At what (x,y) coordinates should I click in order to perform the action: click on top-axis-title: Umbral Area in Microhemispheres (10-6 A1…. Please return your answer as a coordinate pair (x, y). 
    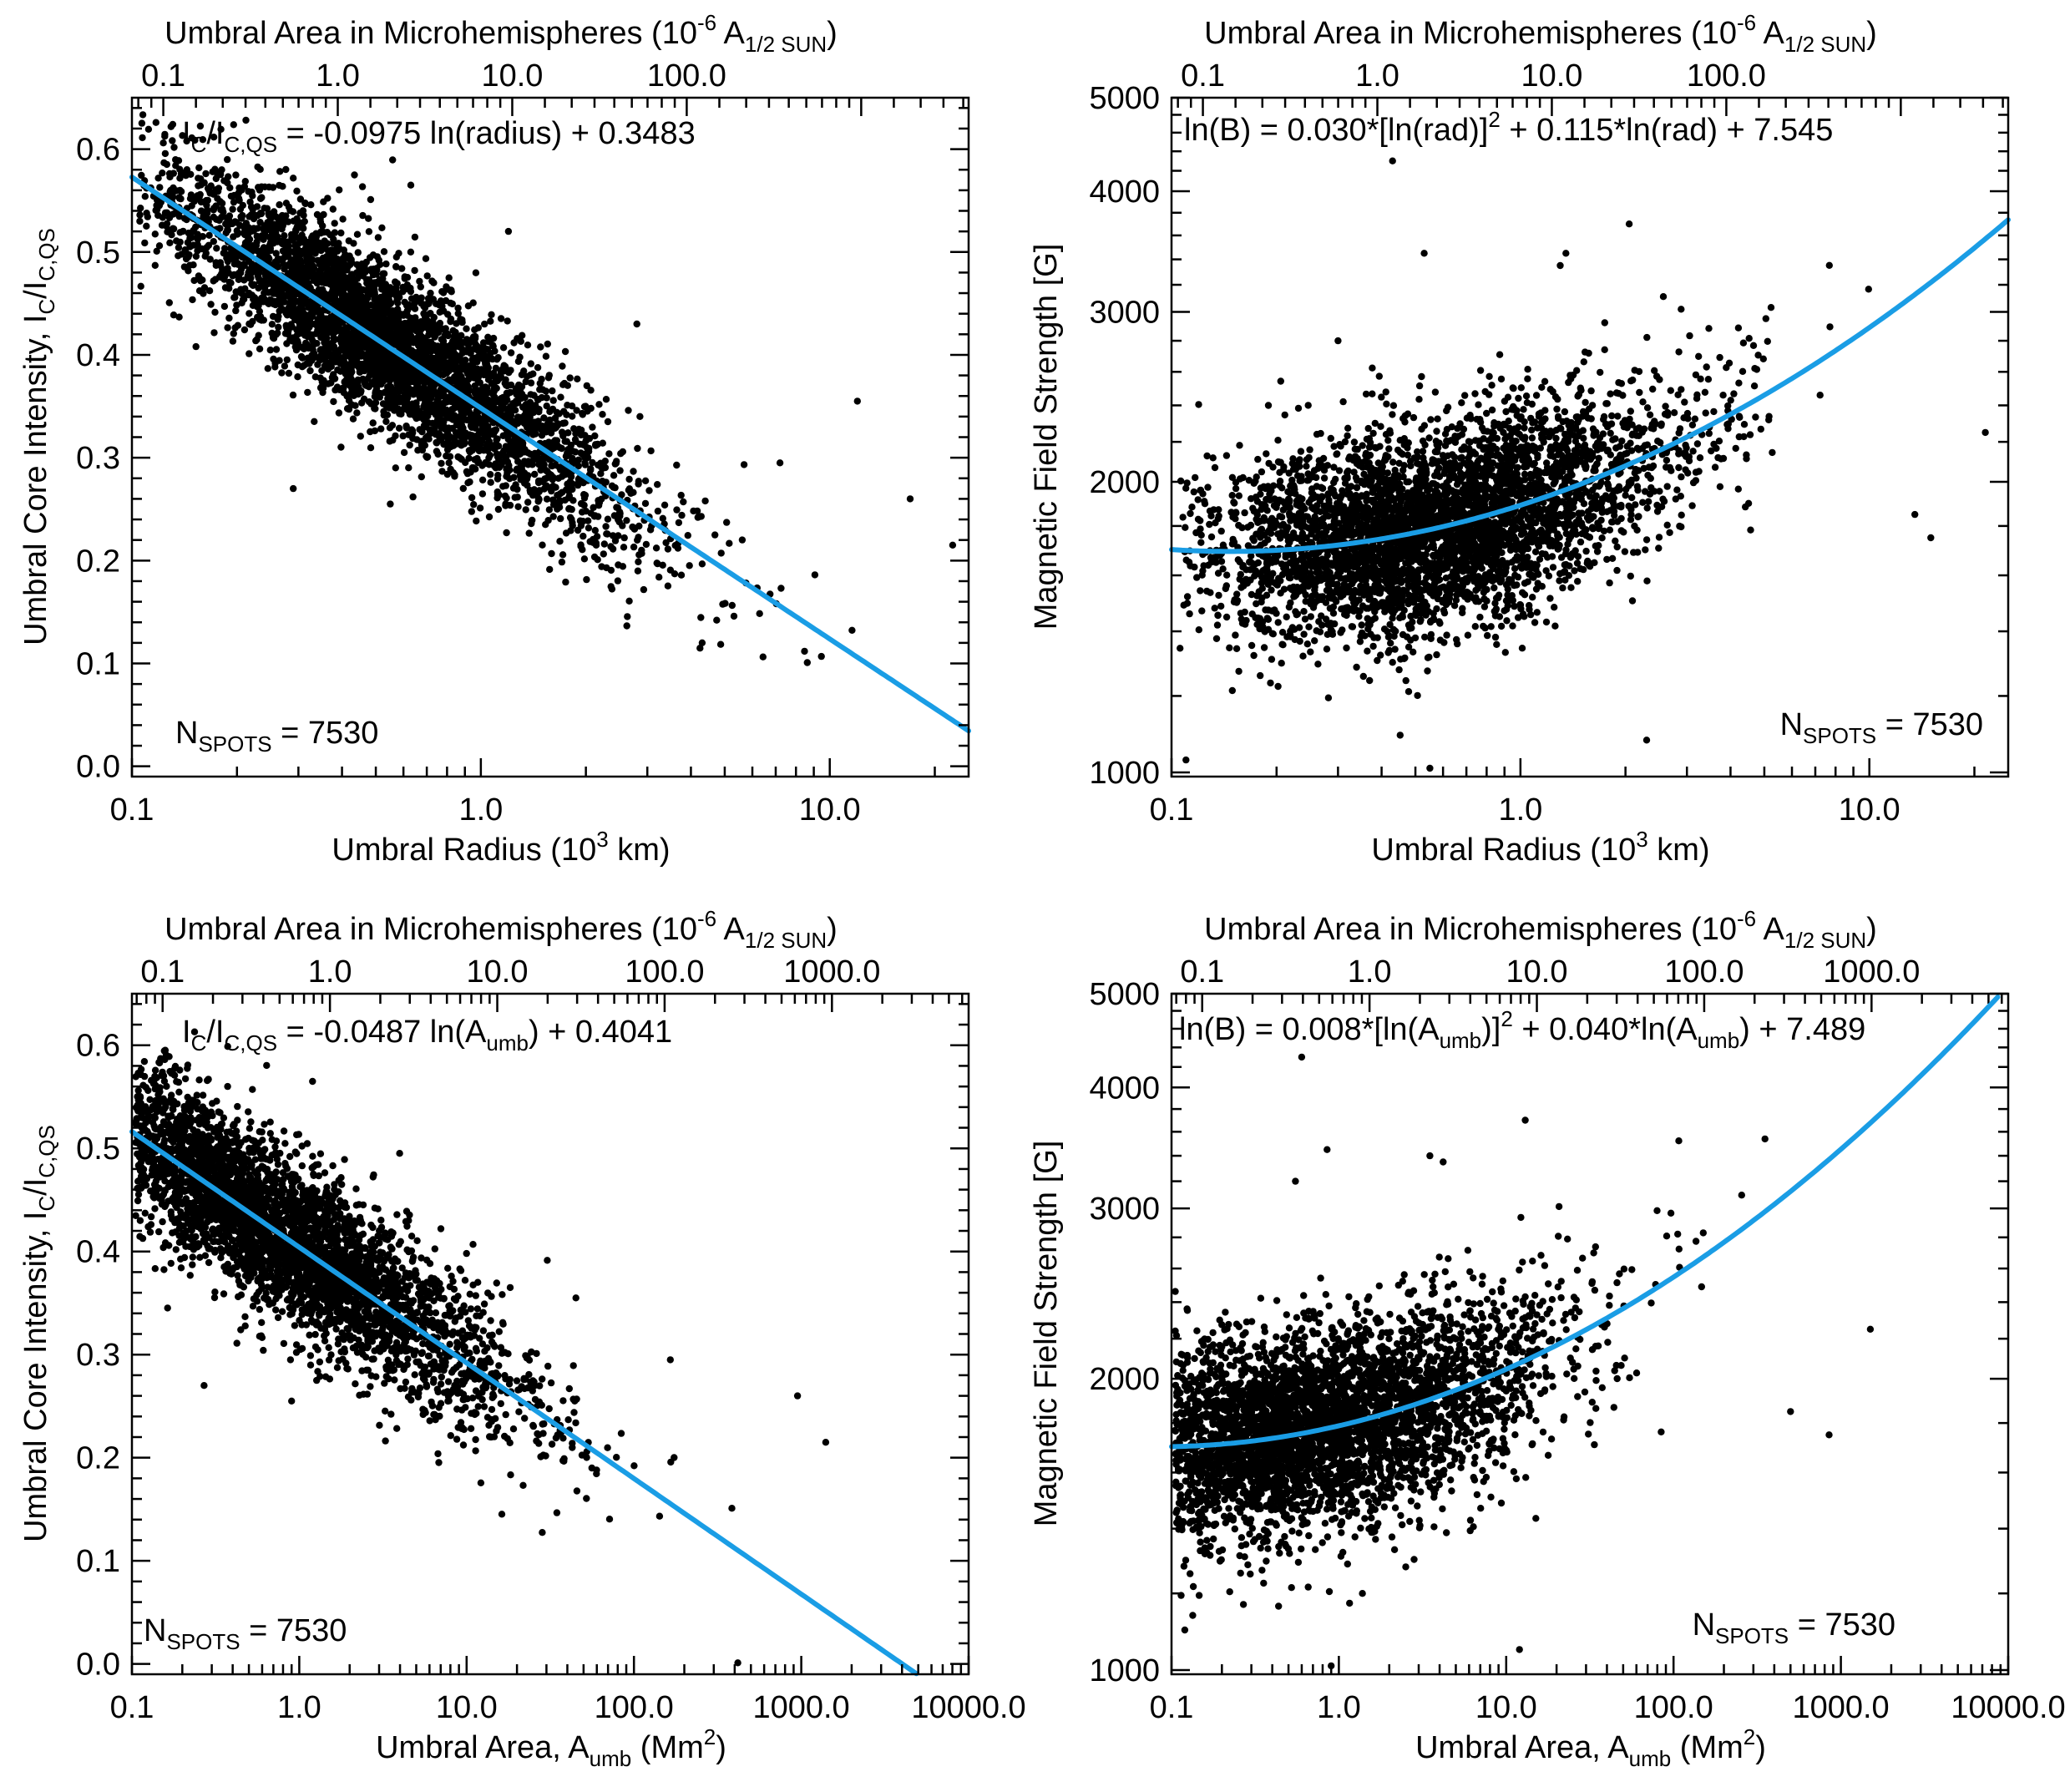
    Looking at the image, I should click on (1540, 33).